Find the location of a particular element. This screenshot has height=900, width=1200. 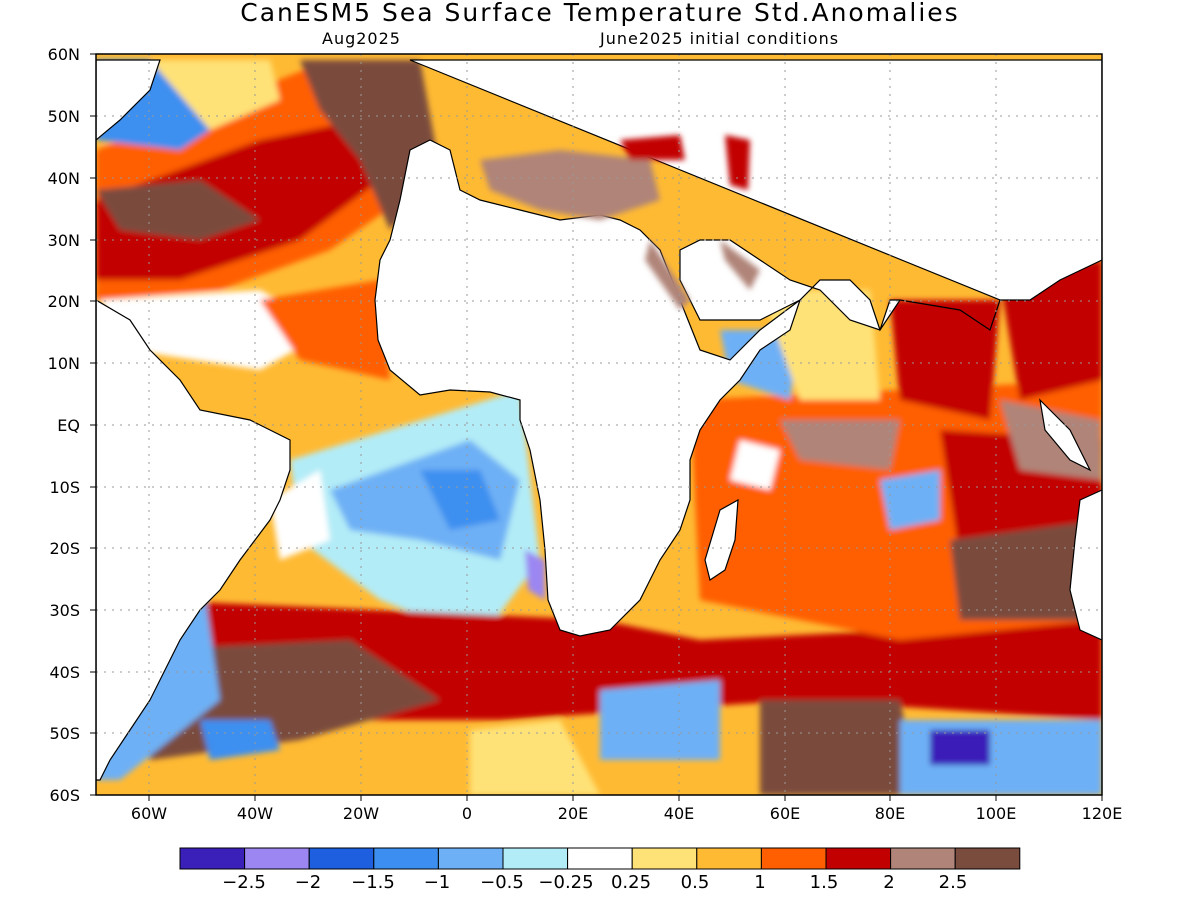

lon-label: 20E is located at coordinates (573, 813).